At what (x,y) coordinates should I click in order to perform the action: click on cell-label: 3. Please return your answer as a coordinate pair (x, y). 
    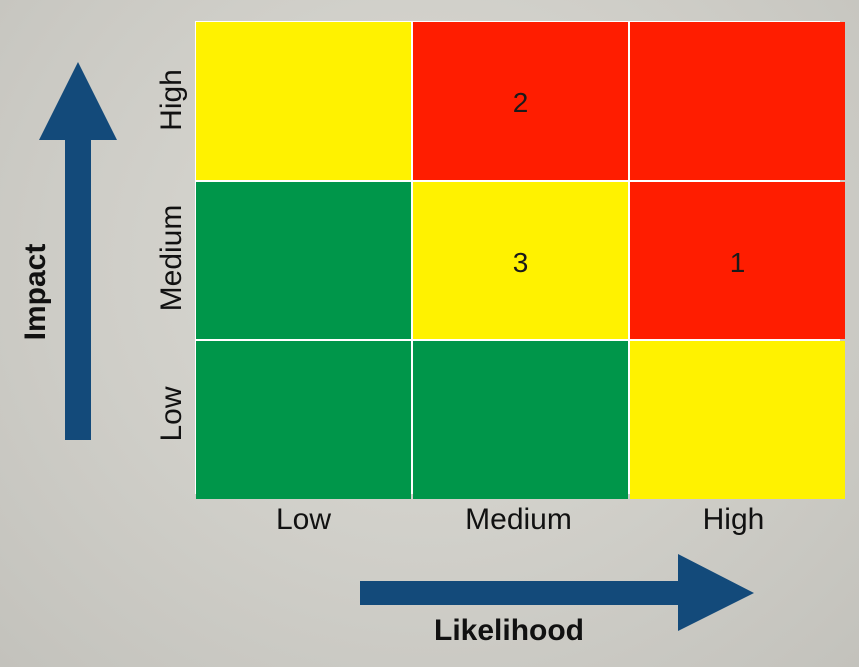
    Looking at the image, I should click on (520, 262).